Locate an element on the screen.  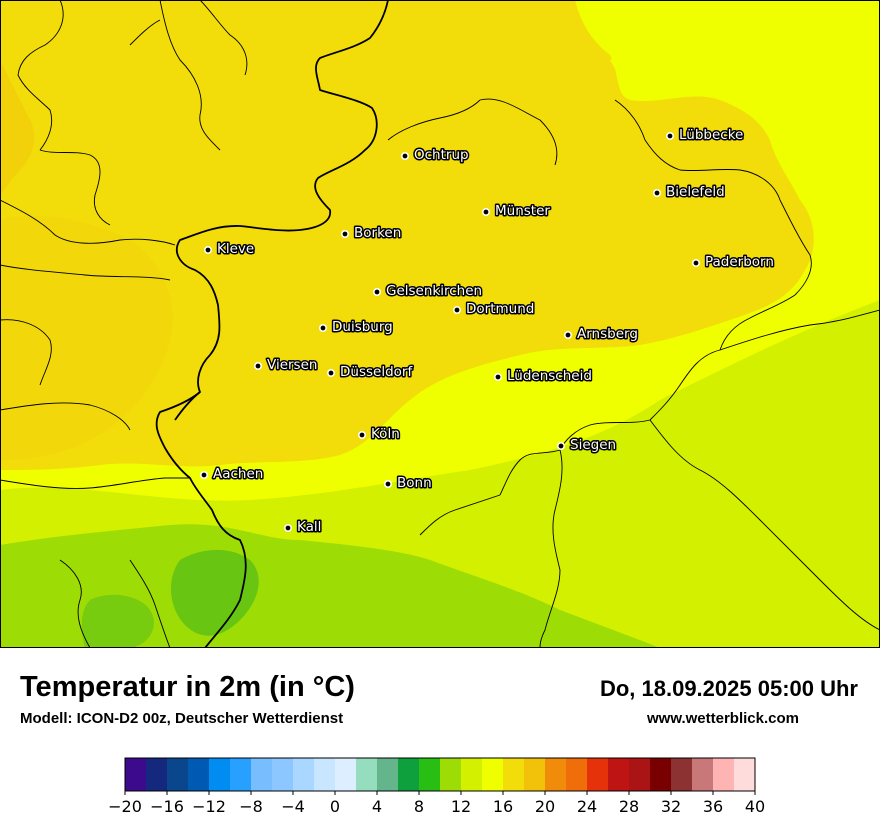
colorbar-tick-label: 28 is located at coordinates (629, 806).